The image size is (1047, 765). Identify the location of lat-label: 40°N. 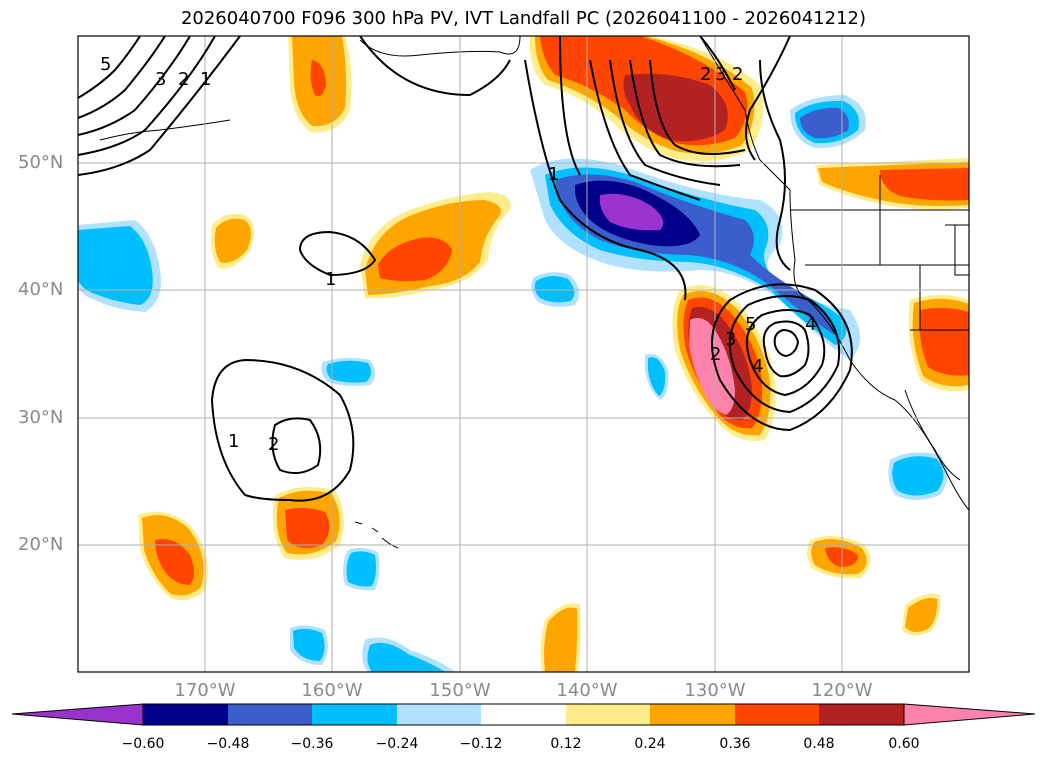
(41, 289).